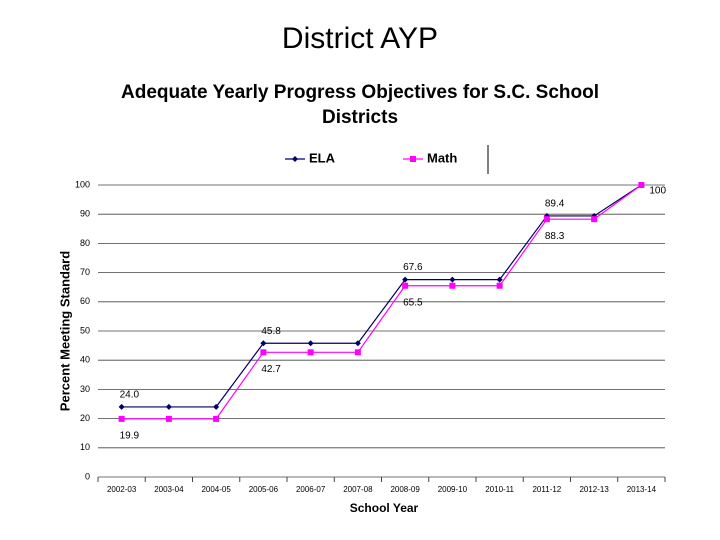 This screenshot has height=540, width=720. Describe the element at coordinates (384, 508) in the screenshot. I see `x-axis-label: School Year` at that location.